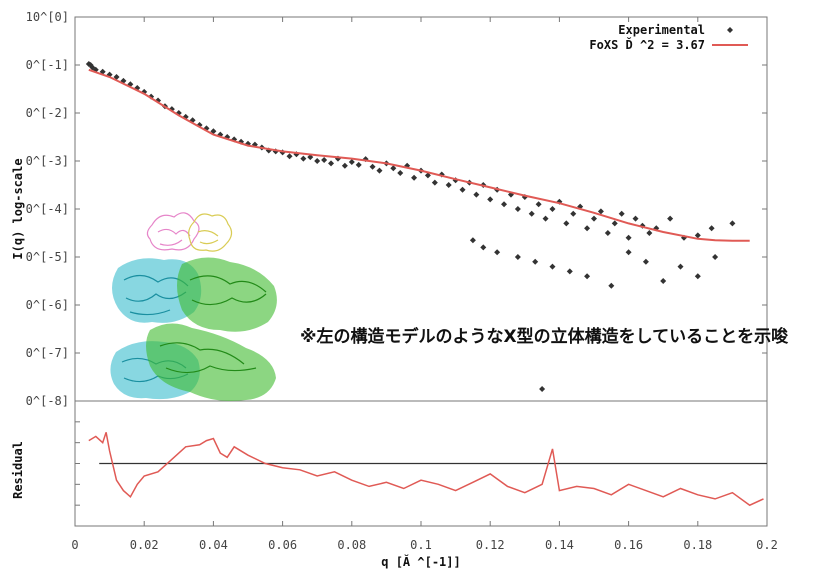 The image size is (814, 573). What do you see at coordinates (544, 337) in the screenshot?
I see `annotation-text: ※左の構造モデルのようなX型の立体構造をしていることを示唆` at bounding box center [544, 337].